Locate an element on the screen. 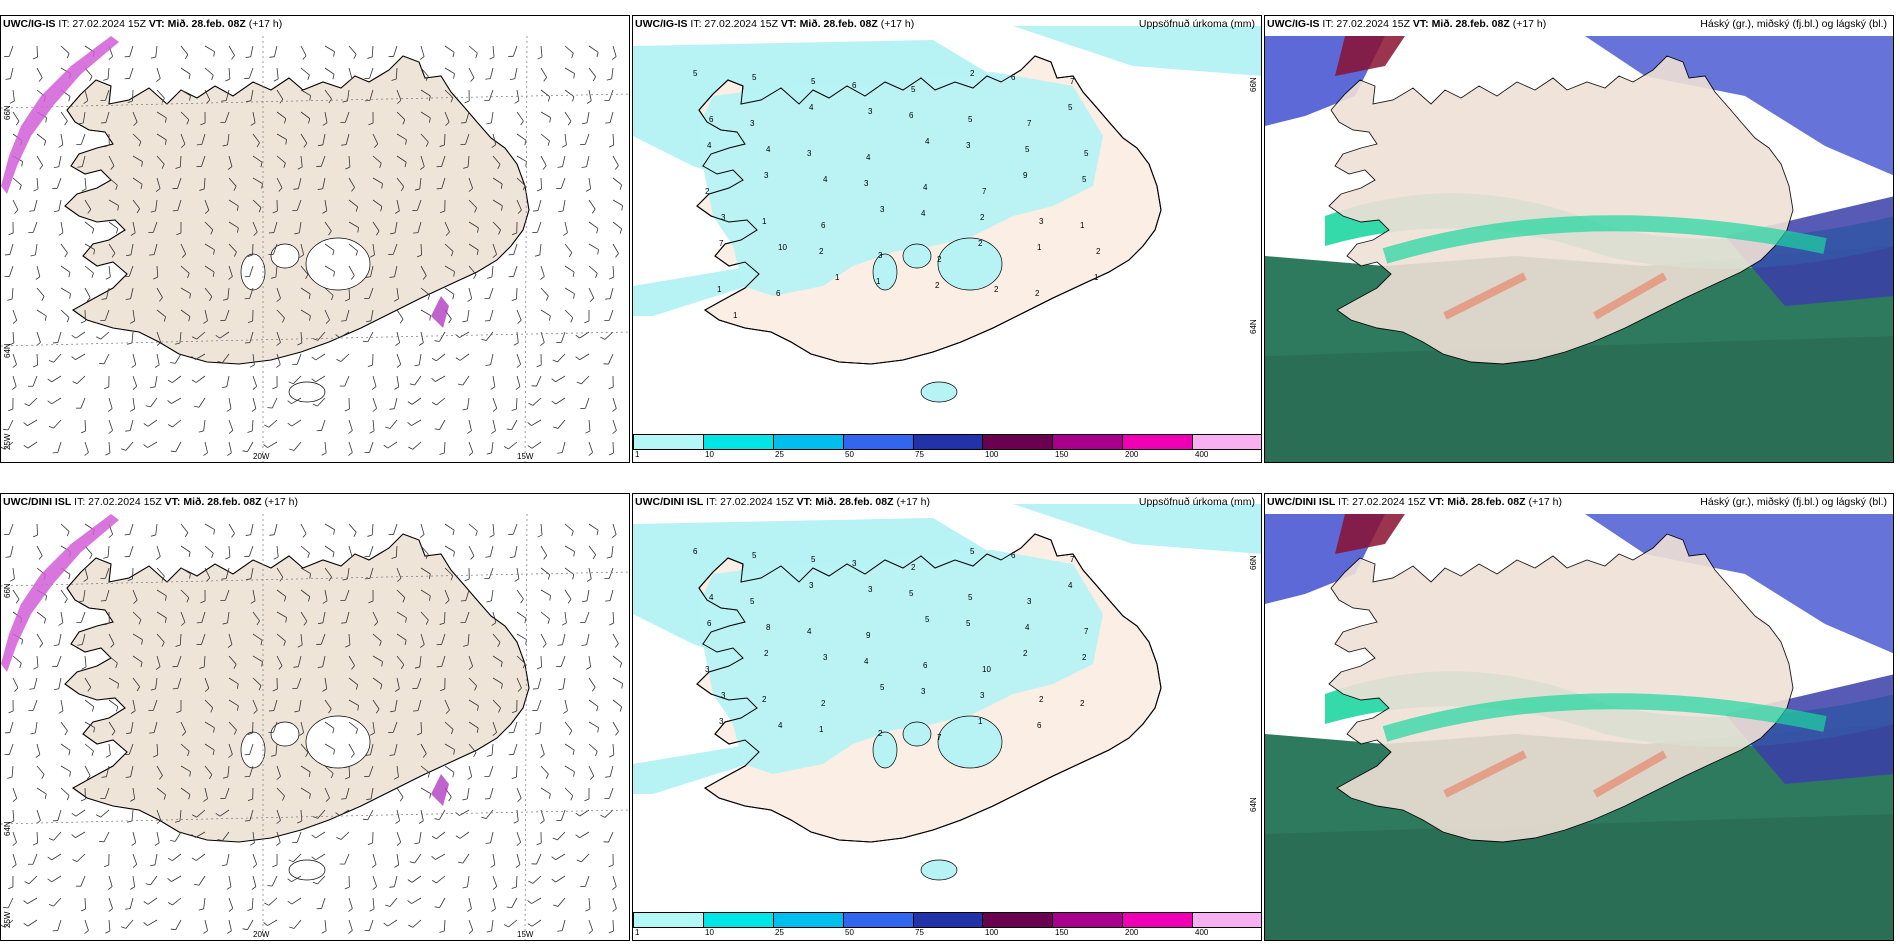 The image size is (1900, 950). latitude-label: 25W is located at coordinates (7, 441).